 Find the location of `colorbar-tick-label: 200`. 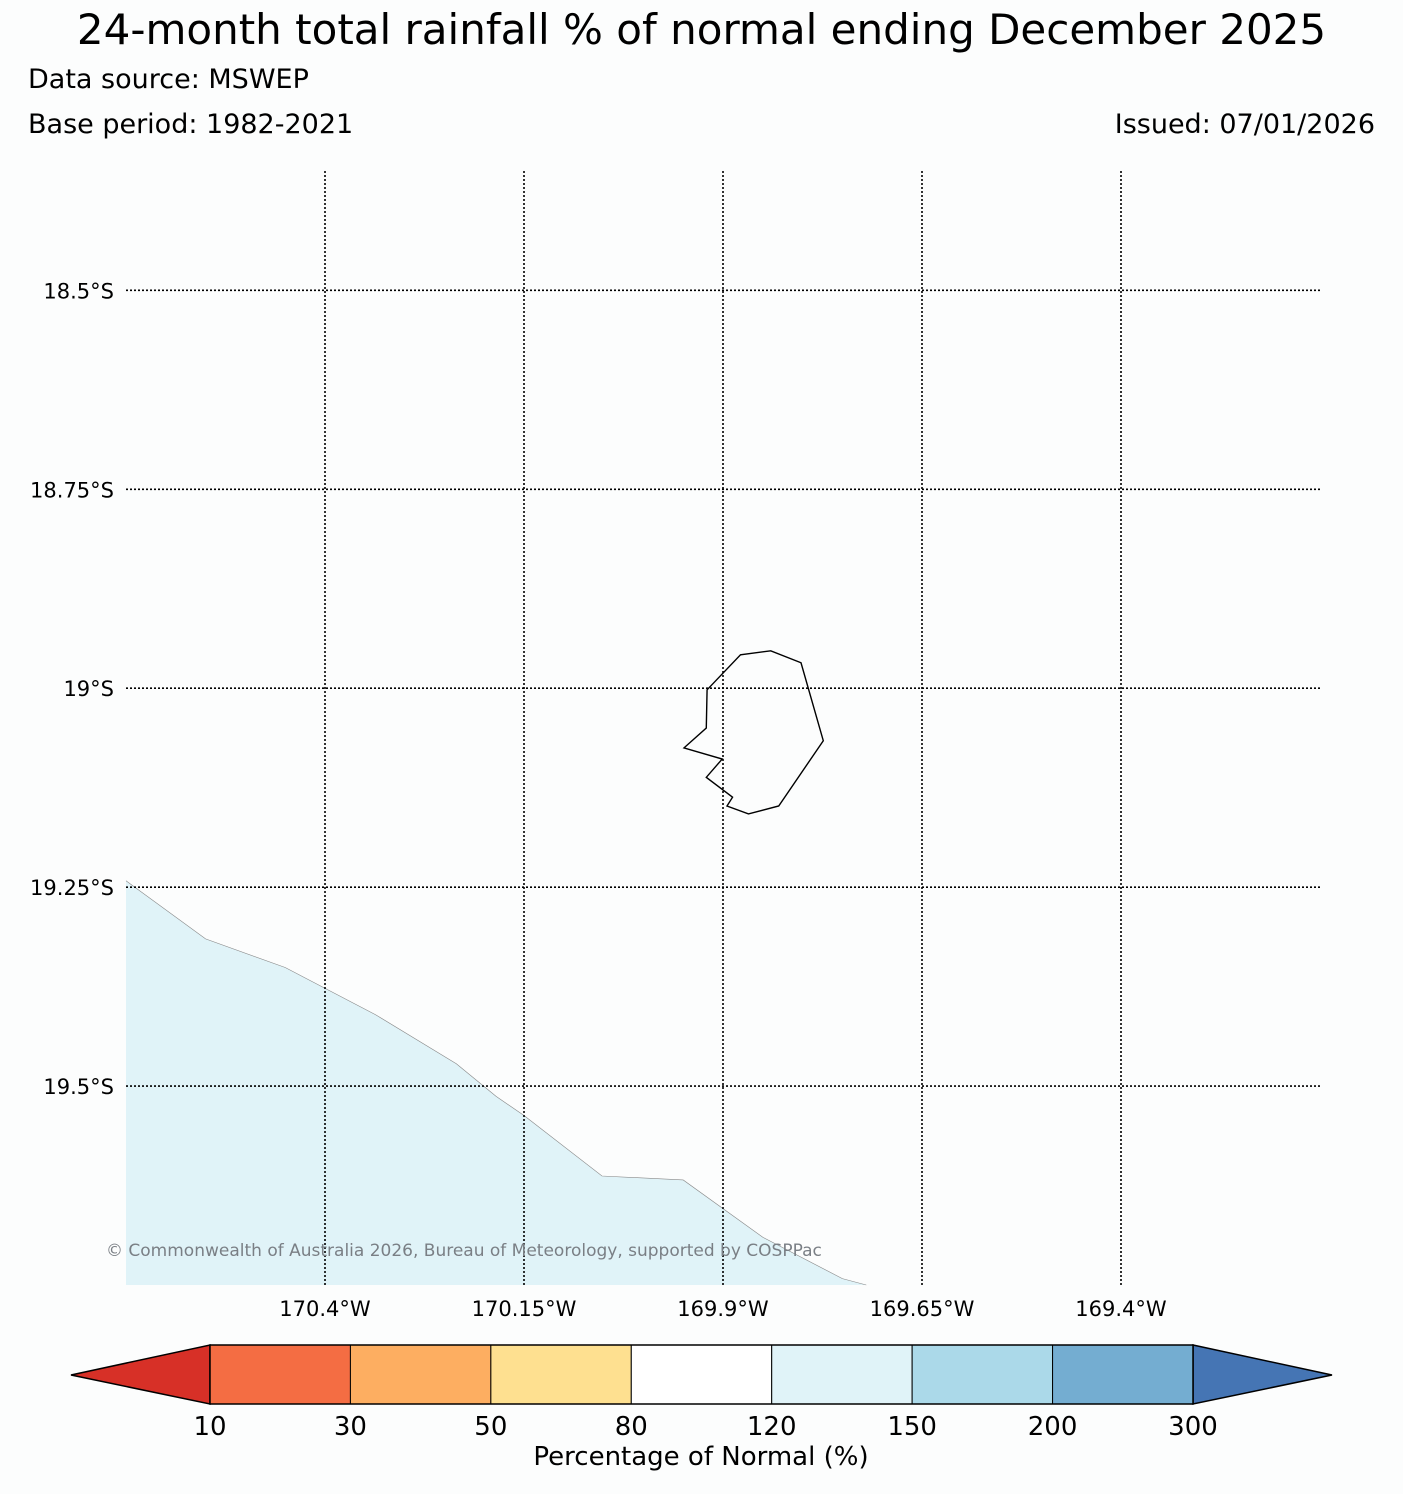

colorbar-tick-label: 200 is located at coordinates (1053, 1427).